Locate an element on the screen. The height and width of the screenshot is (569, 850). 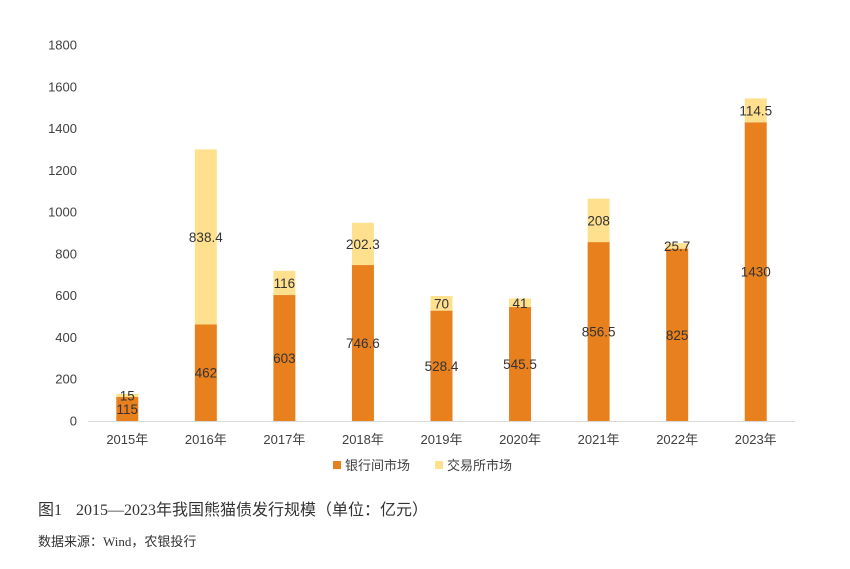
legend-label-interbank: 银行间市场 is located at coordinates (377, 465).